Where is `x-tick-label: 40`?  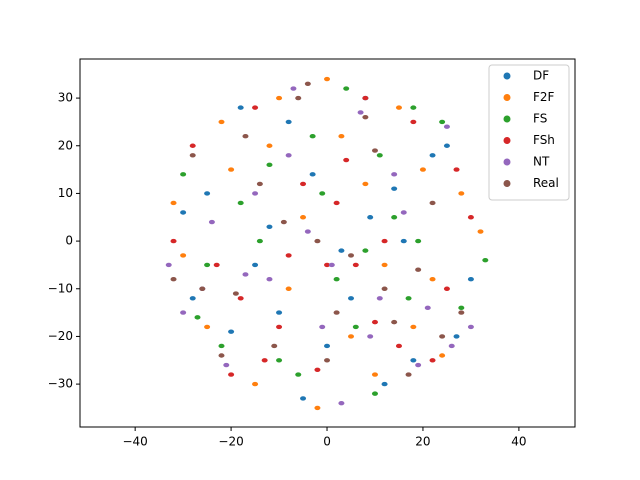
x-tick-label: 40 is located at coordinates (518, 442).